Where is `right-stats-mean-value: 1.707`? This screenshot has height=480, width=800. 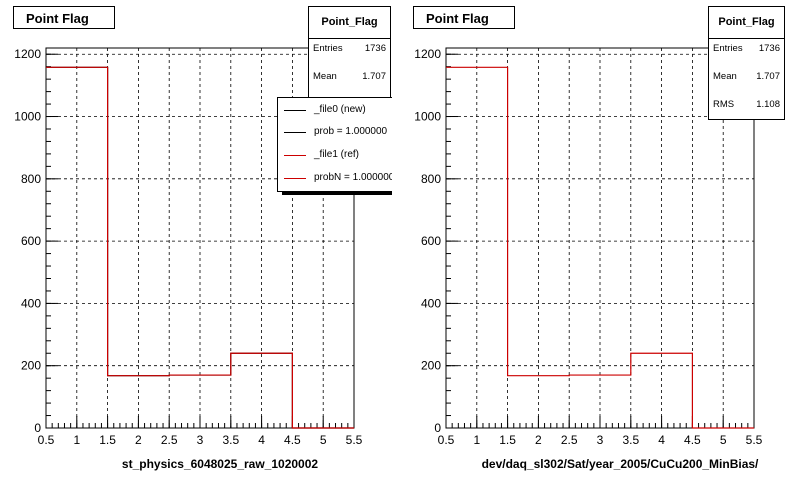 right-stats-mean-value: 1.707 is located at coordinates (768, 76).